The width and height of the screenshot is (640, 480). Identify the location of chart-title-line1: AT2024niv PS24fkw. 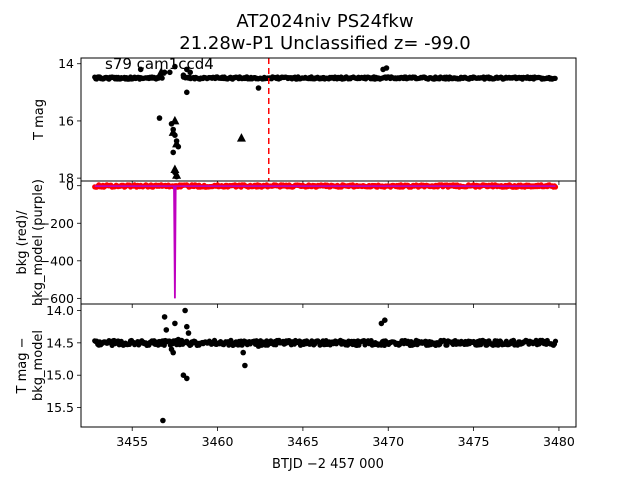
(324, 21).